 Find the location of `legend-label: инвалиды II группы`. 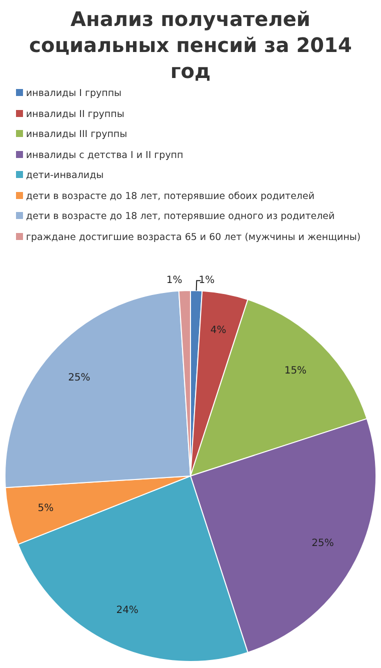

legend-label: инвалиды II группы is located at coordinates (75, 115).